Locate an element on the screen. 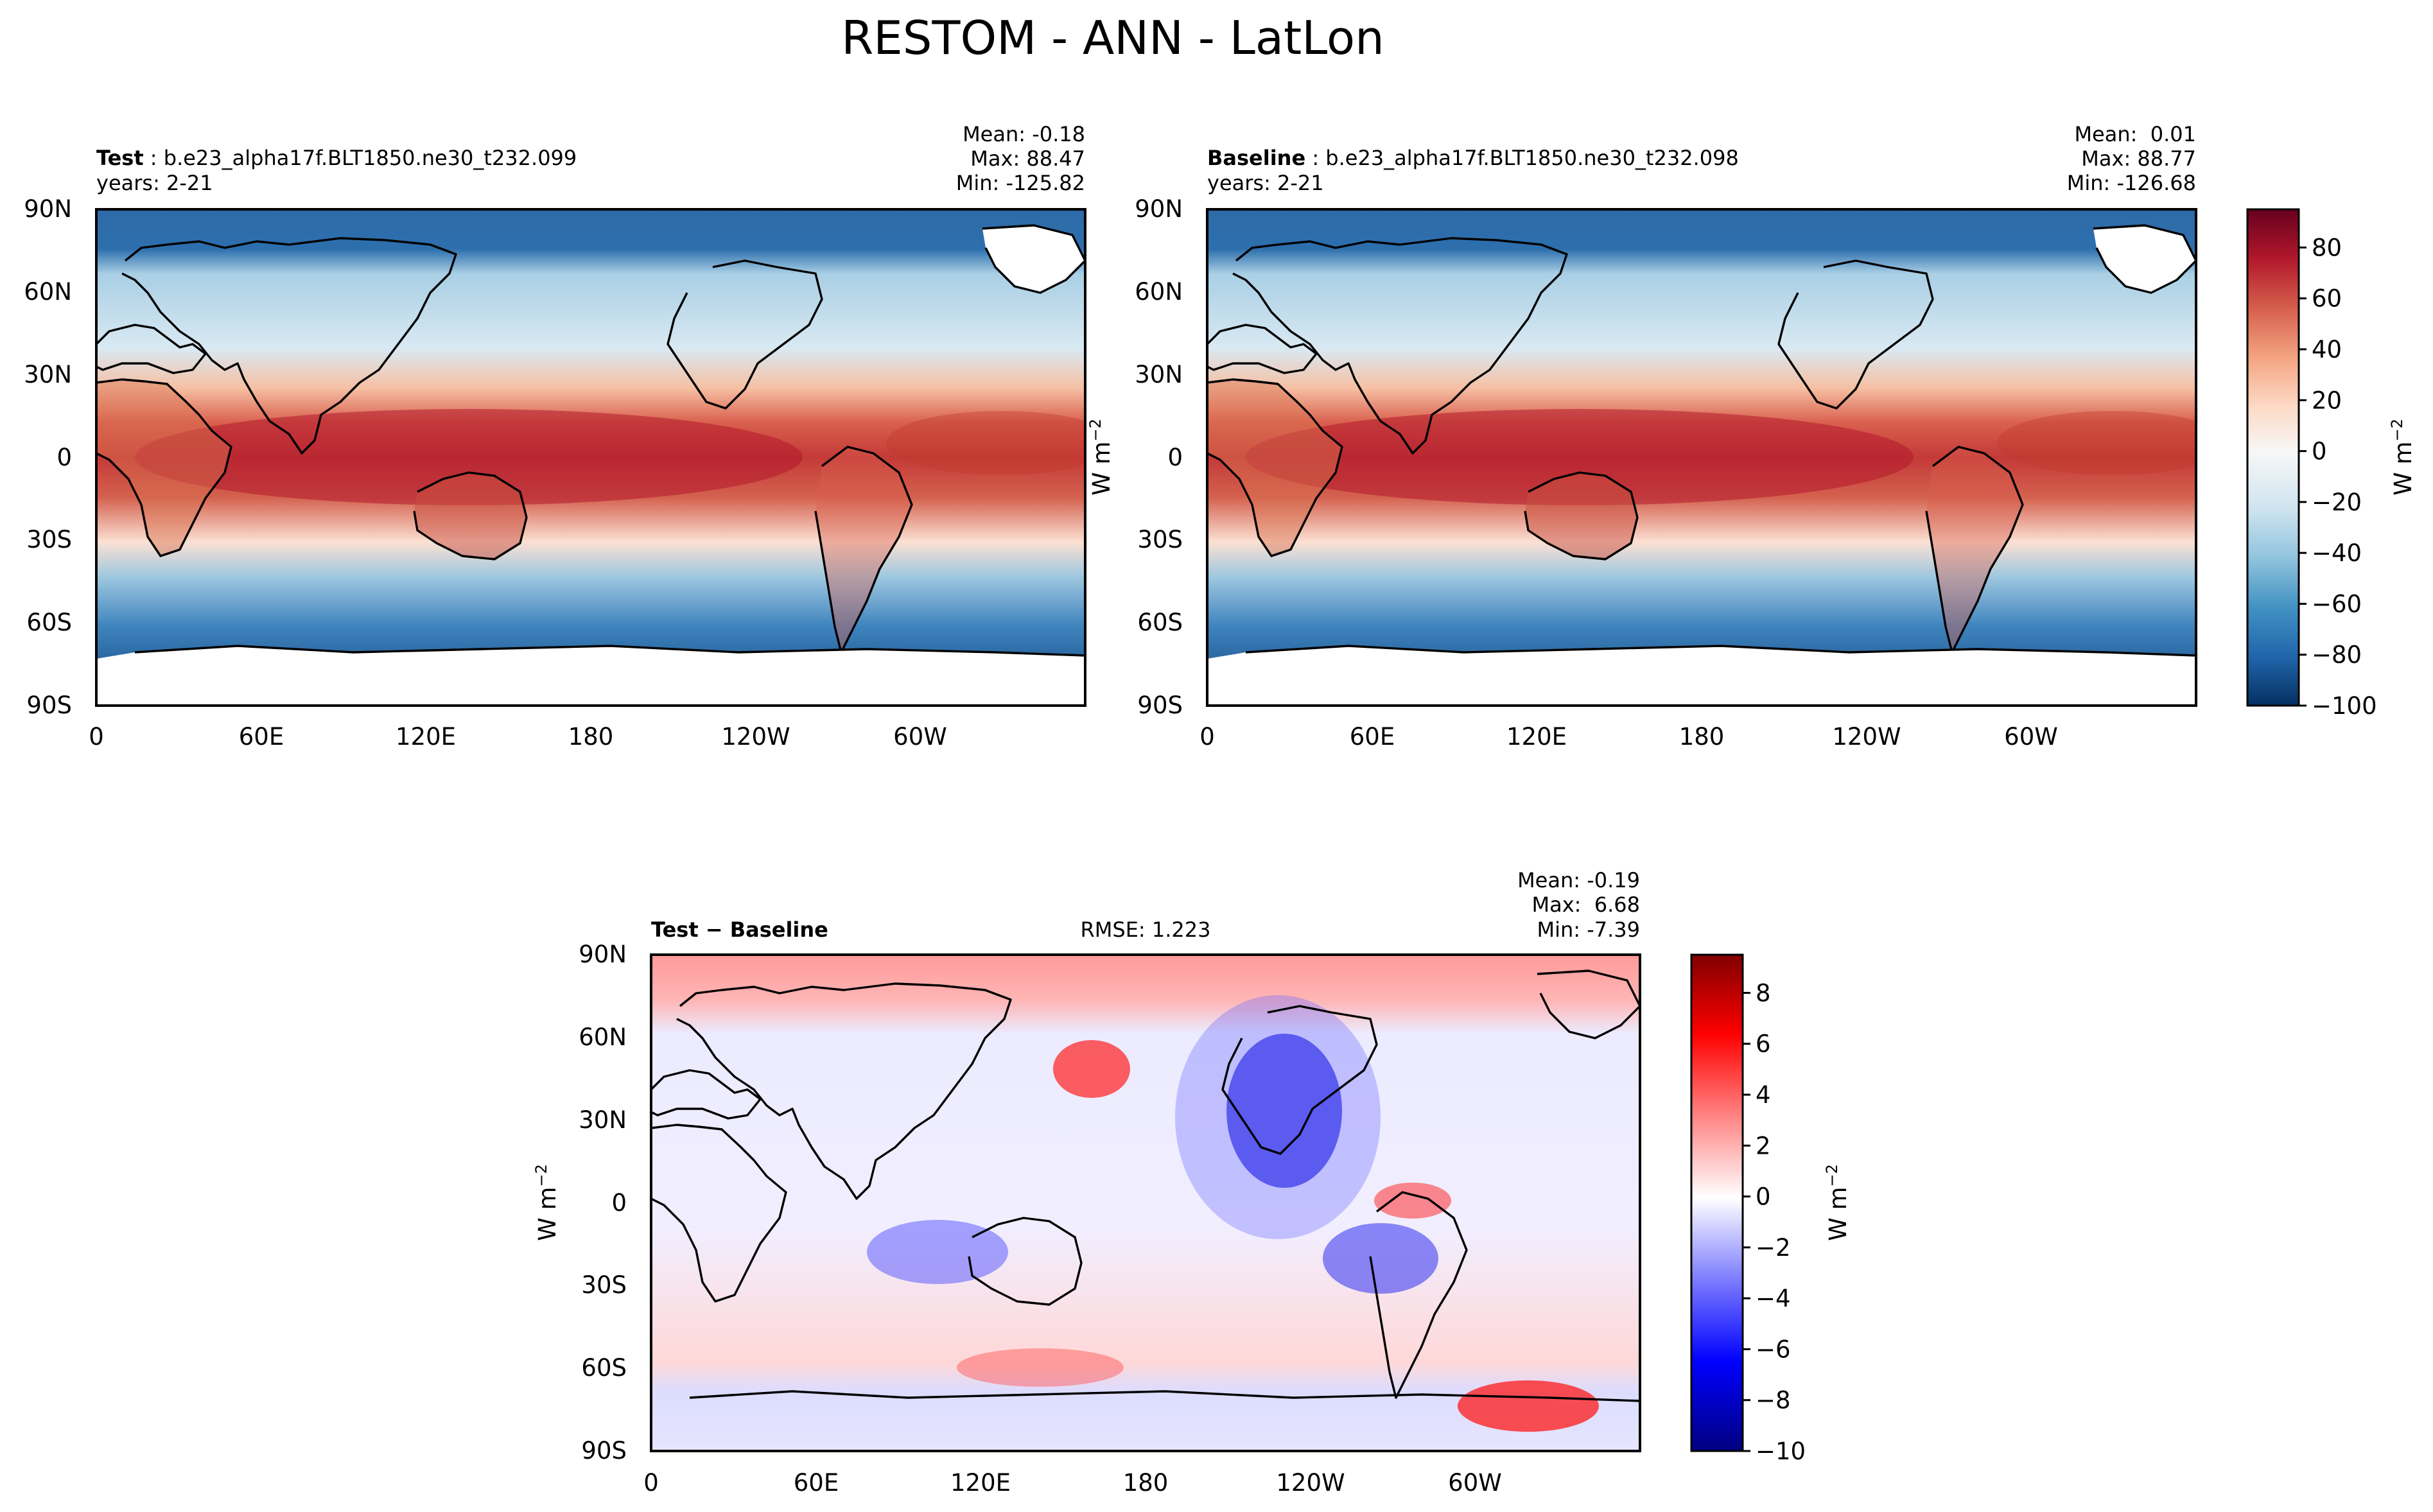 The width and height of the screenshot is (2433, 1512). main-colorbar-tick-label: 20 is located at coordinates (2327, 400).